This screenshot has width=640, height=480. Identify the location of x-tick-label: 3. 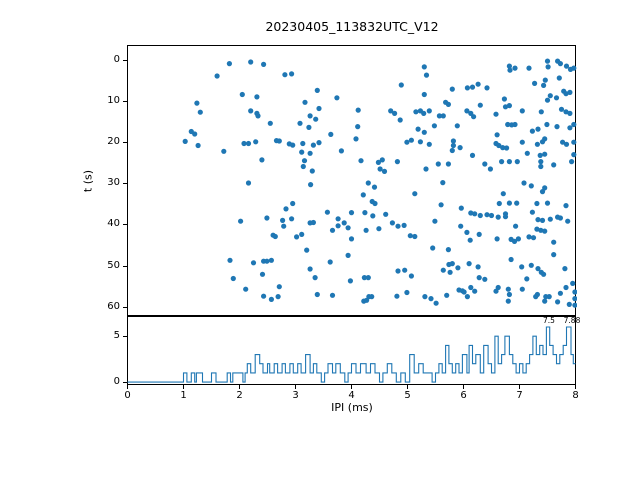
(295, 395).